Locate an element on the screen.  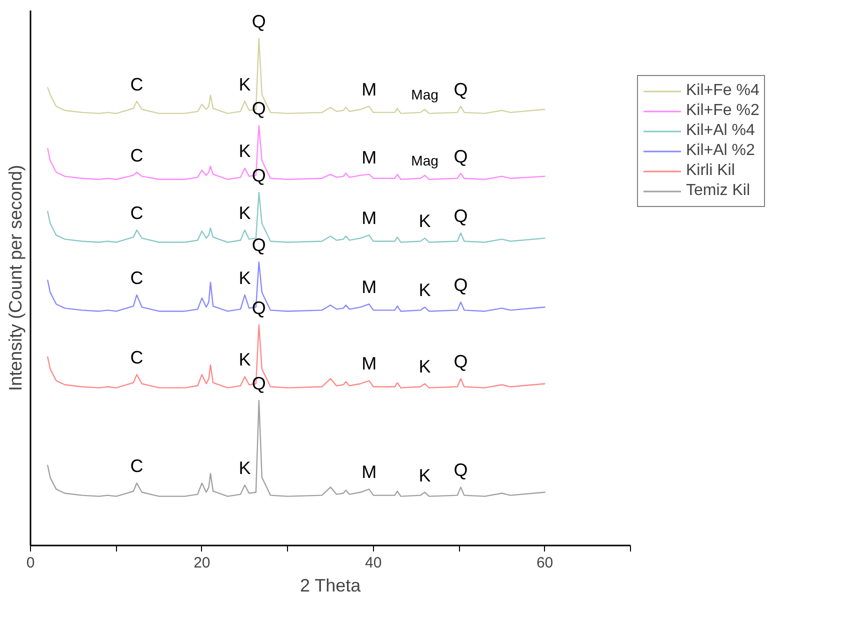
legend-label: Kirli Kil is located at coordinates (710, 171).